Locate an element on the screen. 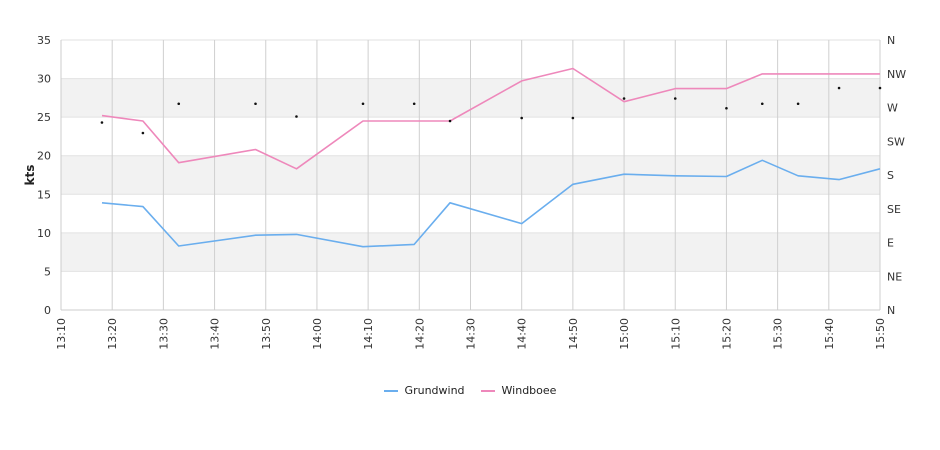 The width and height of the screenshot is (940, 450). y-tick-label: 15 is located at coordinates (44, 194).